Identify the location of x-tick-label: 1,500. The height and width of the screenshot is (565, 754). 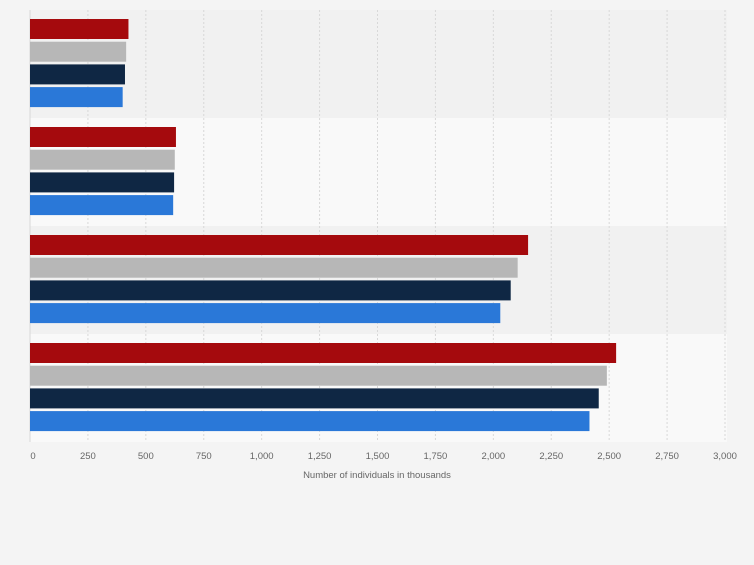
(378, 456).